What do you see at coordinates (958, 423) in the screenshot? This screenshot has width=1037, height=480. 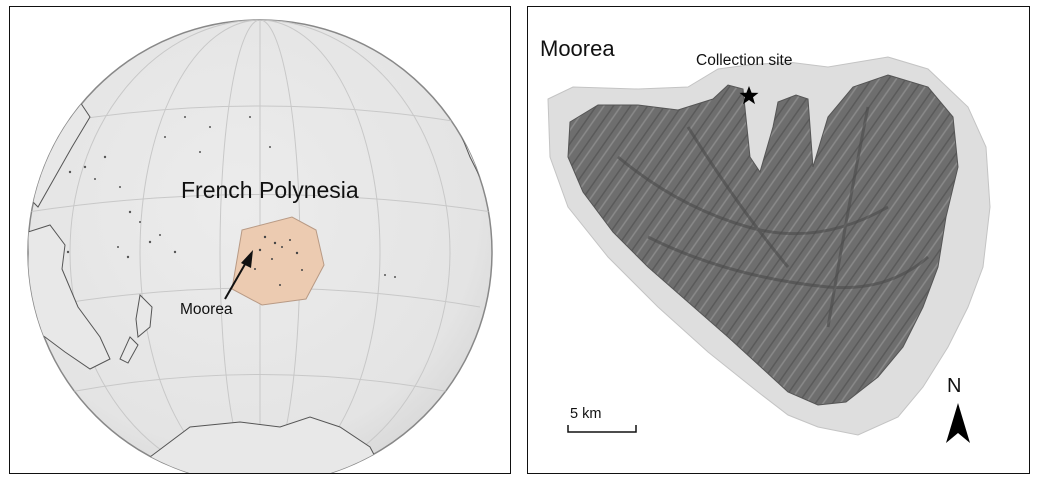 I see `north-arrow-icon` at bounding box center [958, 423].